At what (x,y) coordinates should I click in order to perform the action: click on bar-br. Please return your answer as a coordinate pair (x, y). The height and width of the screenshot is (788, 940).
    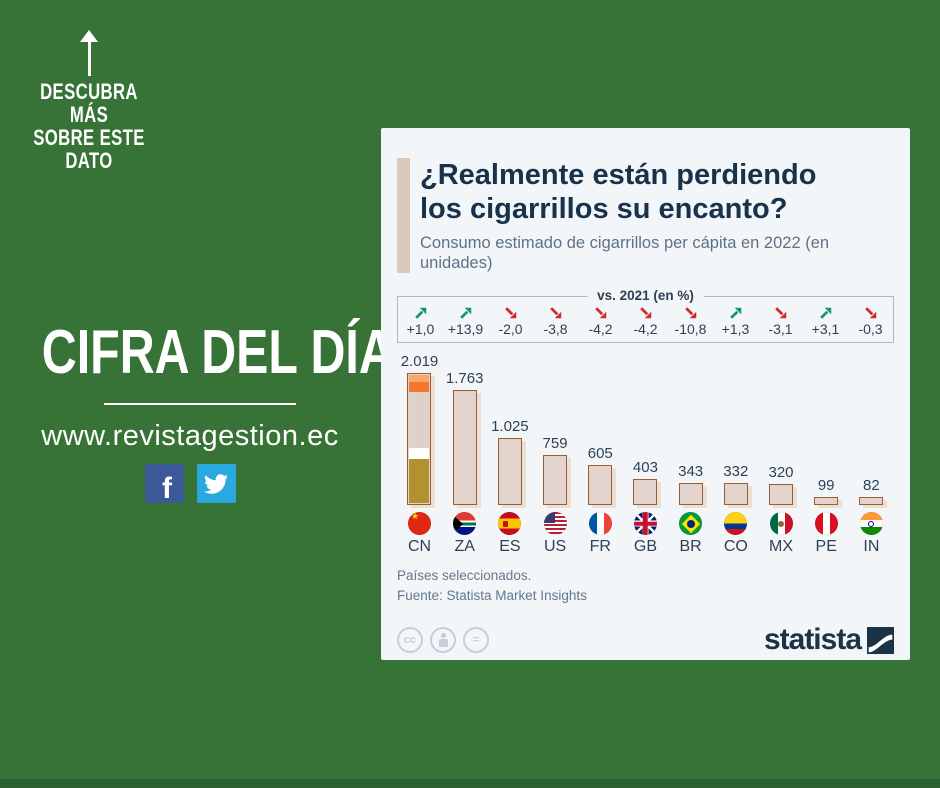
    Looking at the image, I should click on (690, 494).